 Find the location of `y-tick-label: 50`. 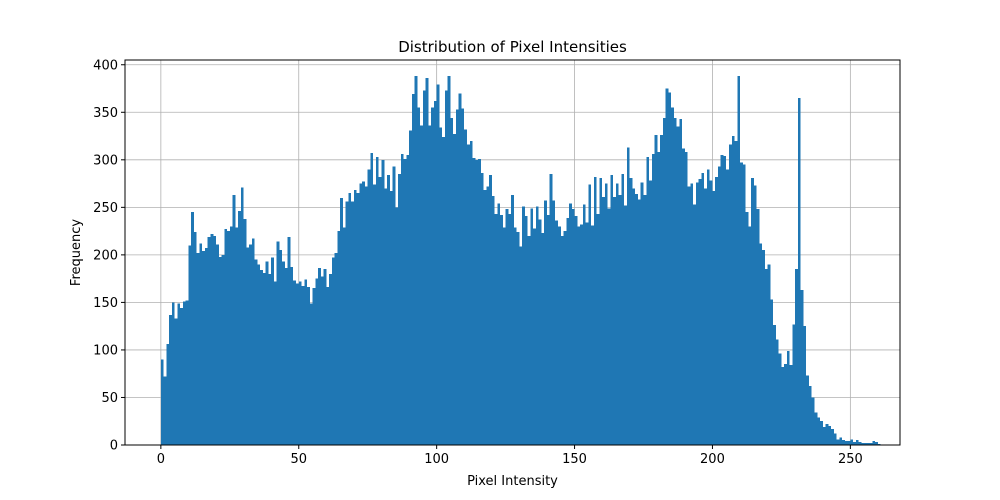

y-tick-label: 50 is located at coordinates (109, 398).